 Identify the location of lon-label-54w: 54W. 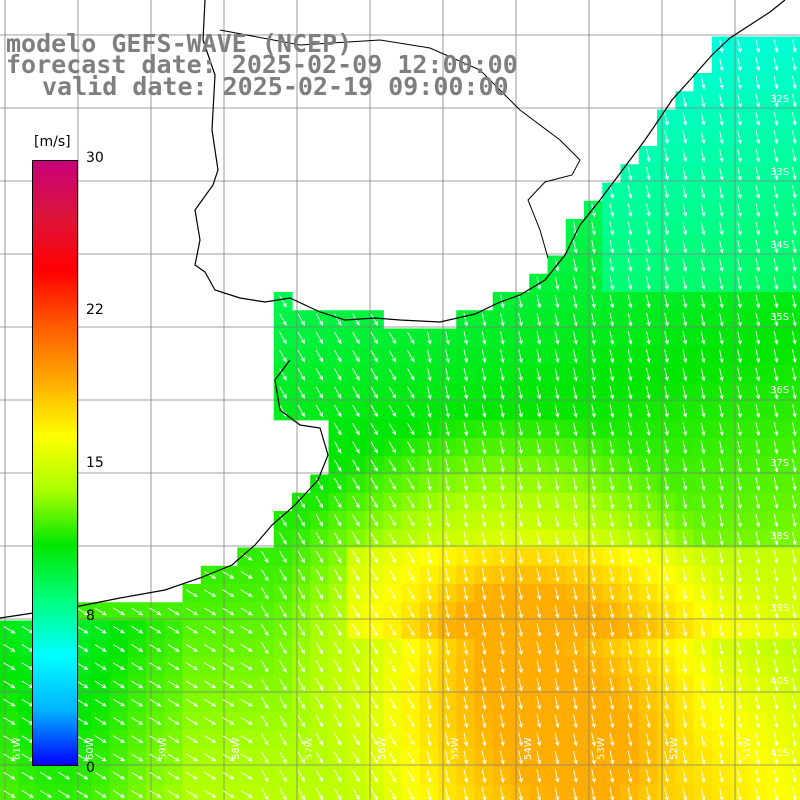
(528, 748).